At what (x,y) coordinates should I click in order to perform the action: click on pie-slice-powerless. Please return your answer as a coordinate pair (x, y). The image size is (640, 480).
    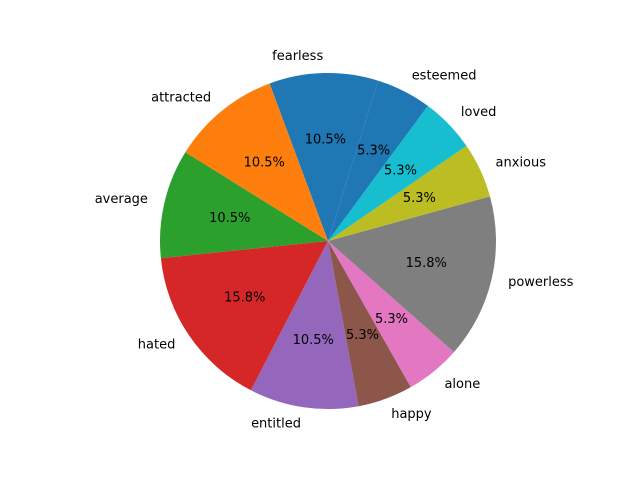
    Looking at the image, I should click on (412, 274).